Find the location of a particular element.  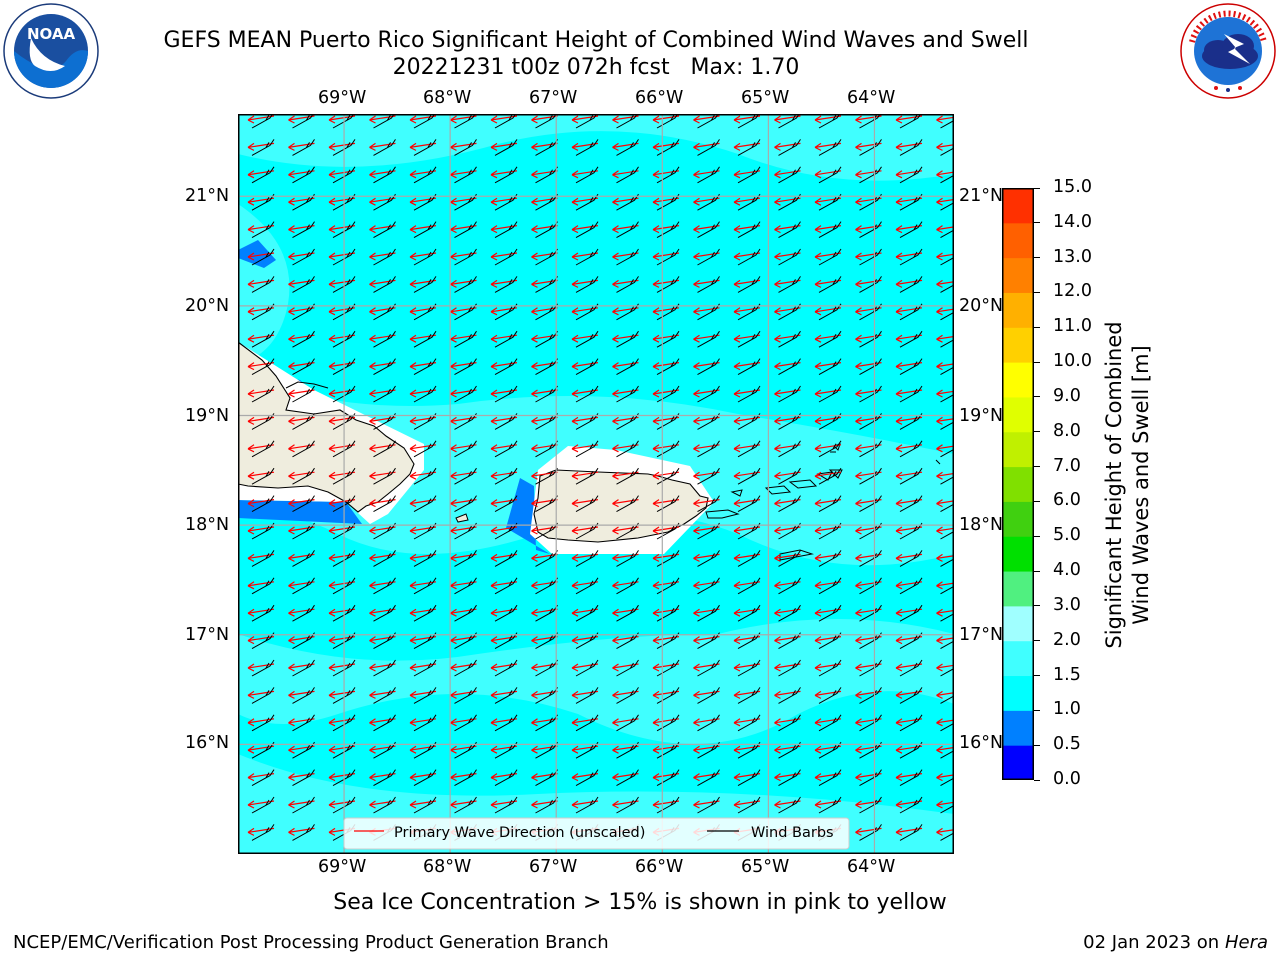

lat-label-right: 18°N is located at coordinates (981, 525).